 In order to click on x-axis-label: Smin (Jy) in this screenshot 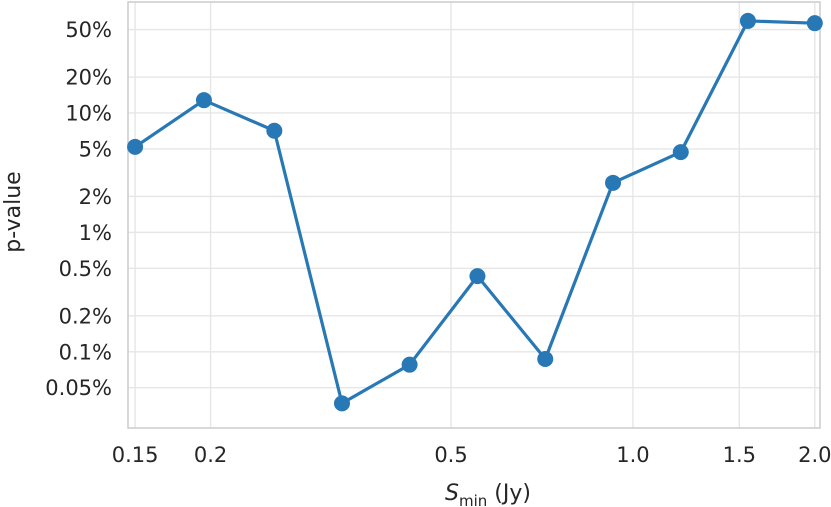, I will do `click(488, 494)`.